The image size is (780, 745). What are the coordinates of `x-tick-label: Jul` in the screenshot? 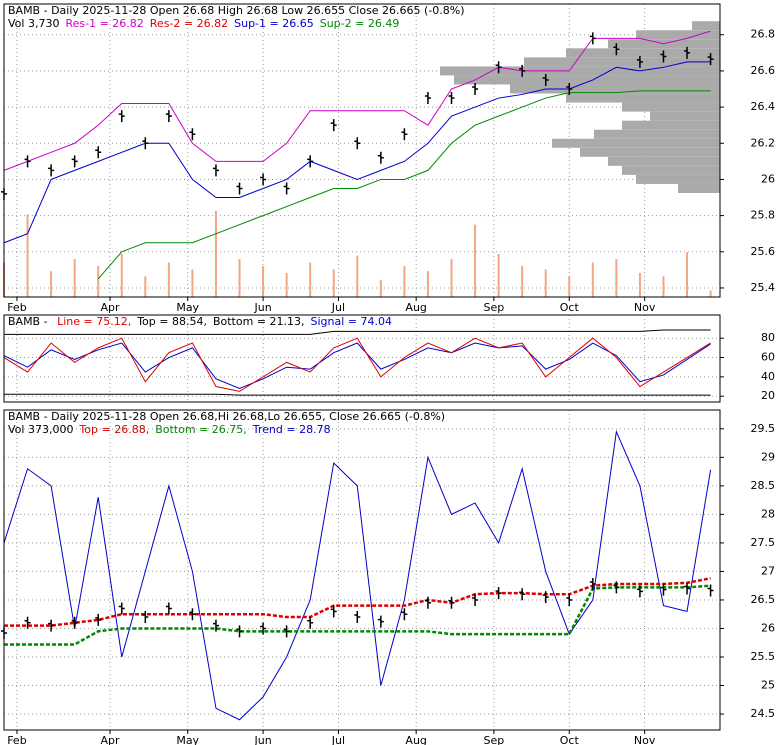 It's located at (338, 739).